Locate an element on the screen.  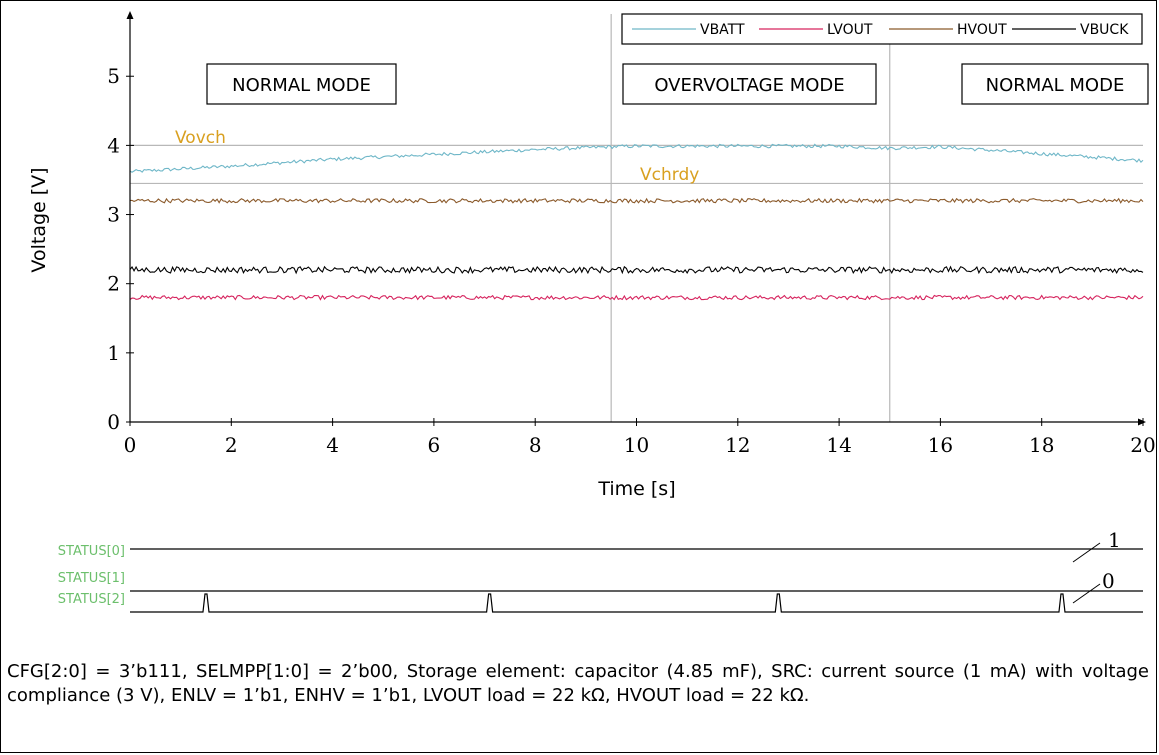
status-2-trace is located at coordinates (636, 603).